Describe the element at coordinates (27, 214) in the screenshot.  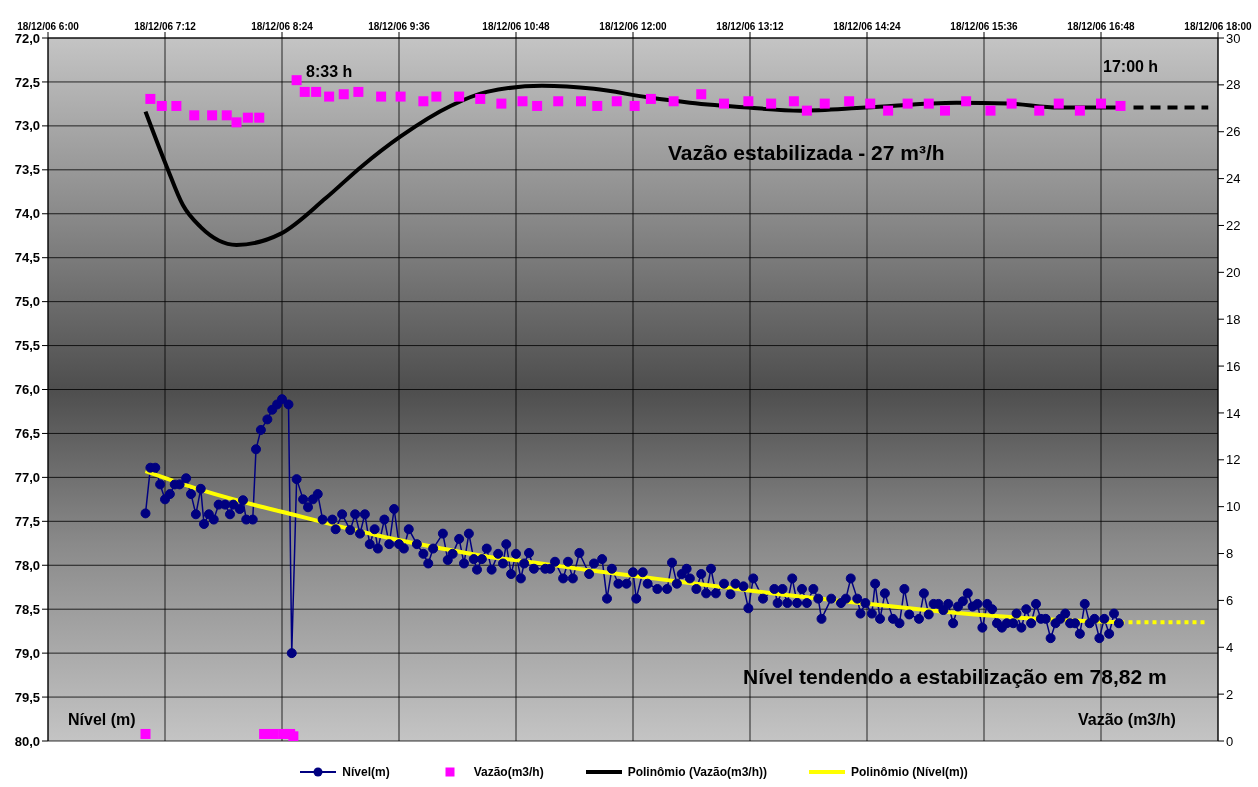
I see `y-tick-label: 74,0` at that location.